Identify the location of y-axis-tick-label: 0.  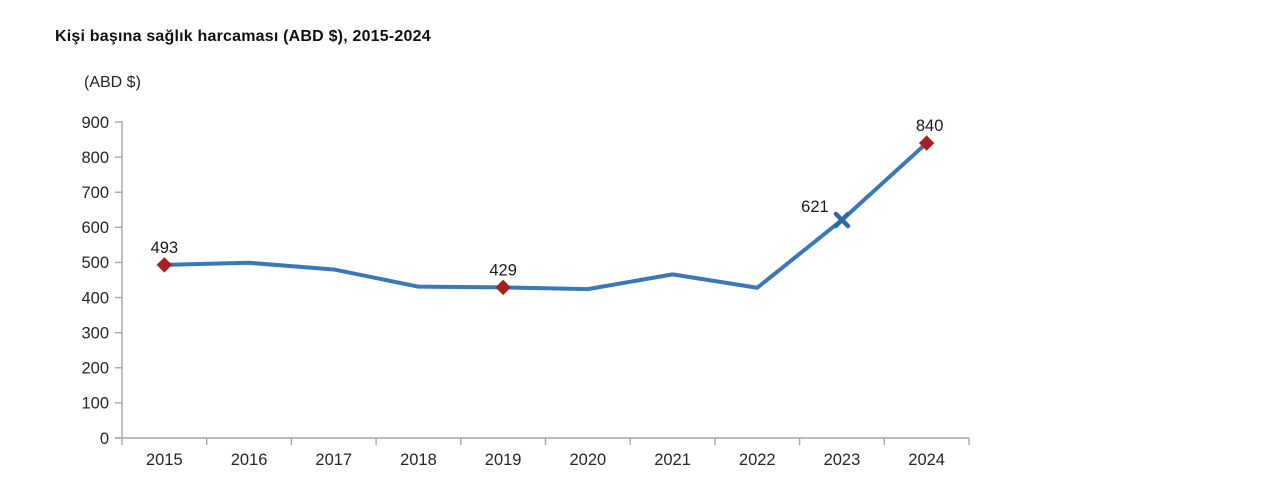
(104, 439).